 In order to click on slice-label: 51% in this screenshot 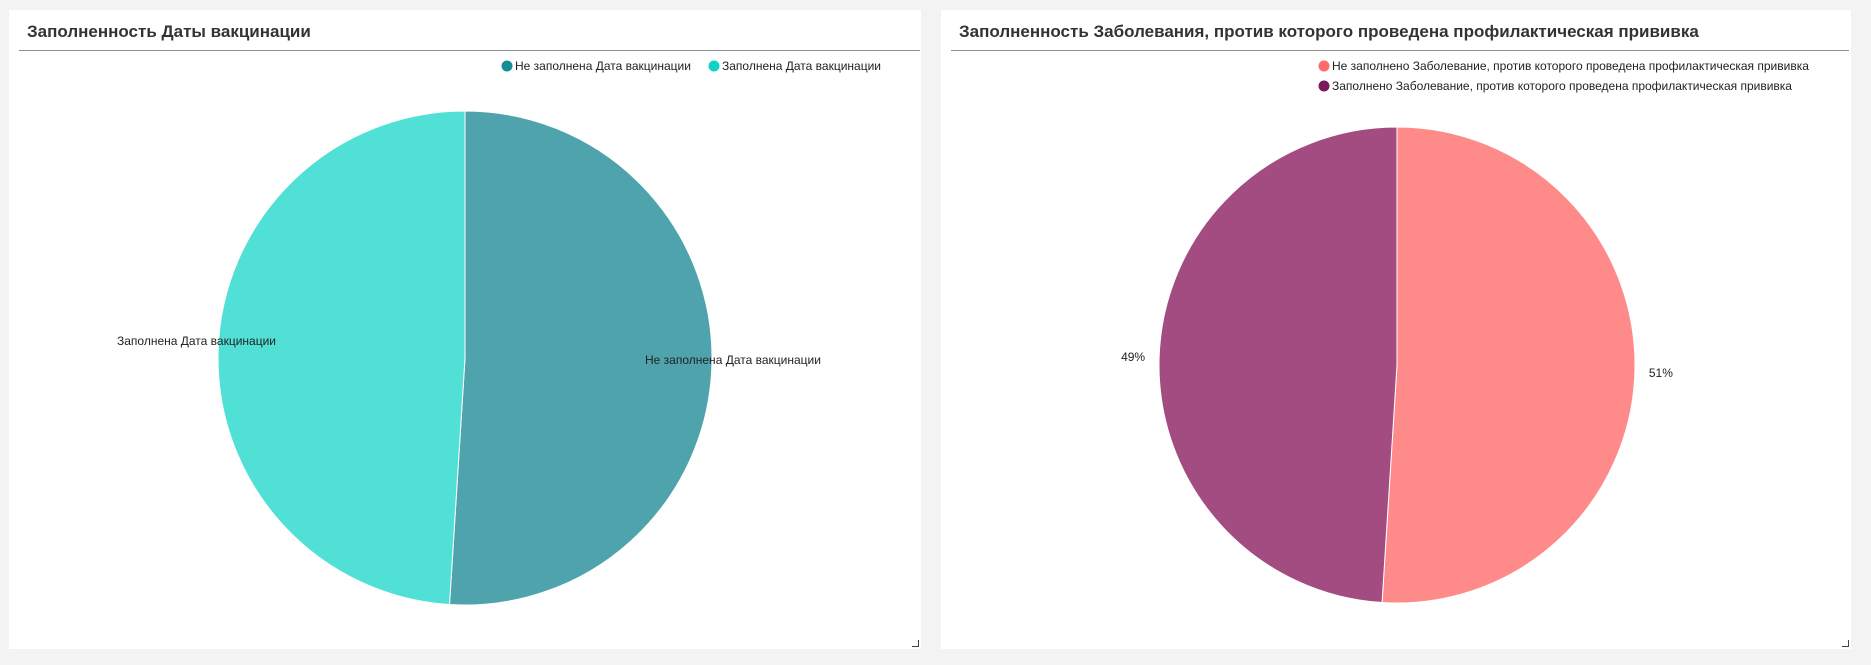, I will do `click(1661, 373)`.